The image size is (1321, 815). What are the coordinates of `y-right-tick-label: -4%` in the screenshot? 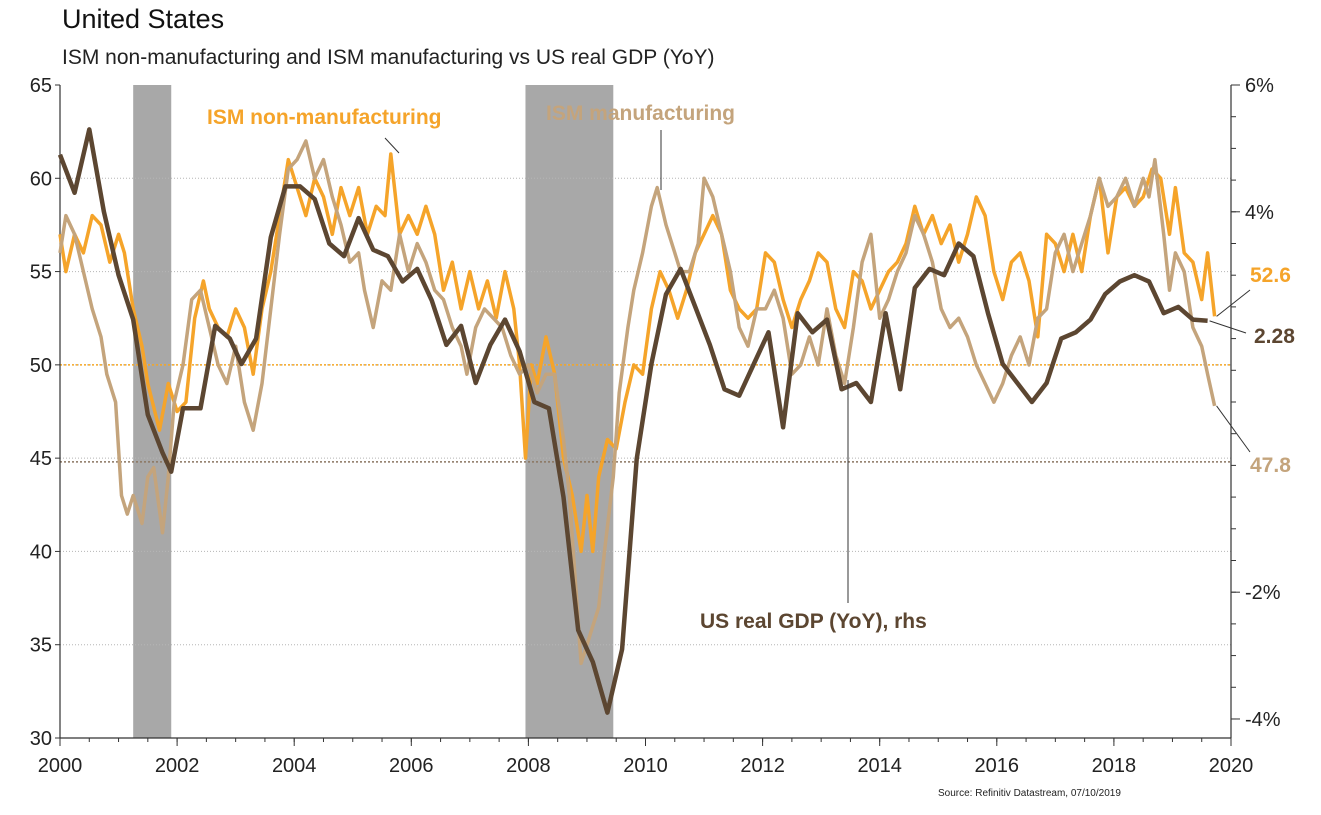 It's located at (1263, 720).